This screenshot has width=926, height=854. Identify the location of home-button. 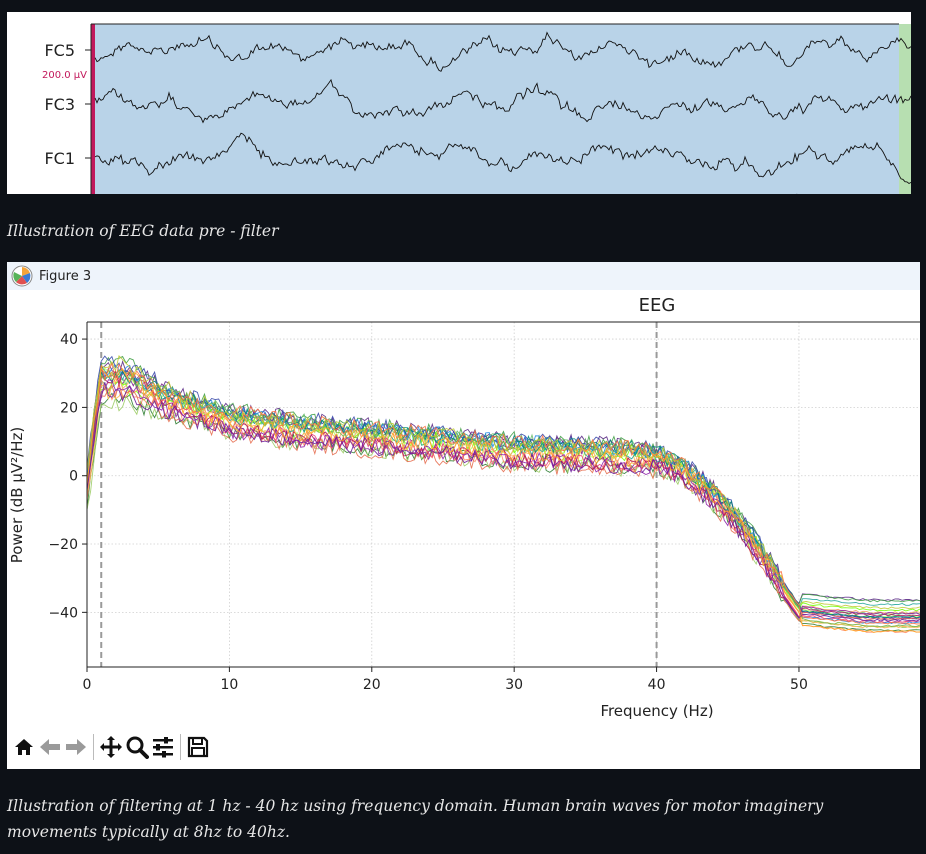
(24, 747).